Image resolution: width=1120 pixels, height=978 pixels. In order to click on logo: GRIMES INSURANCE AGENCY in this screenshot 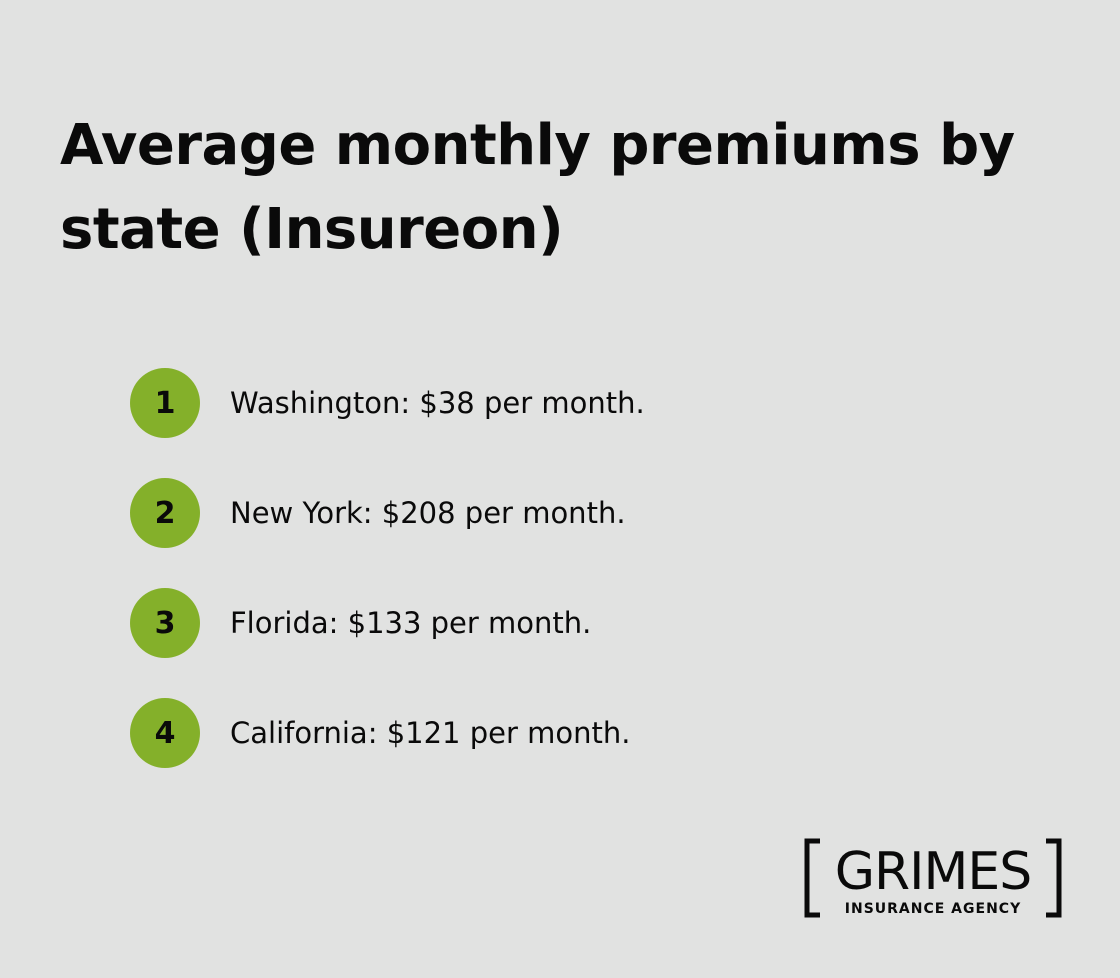, I will do `click(933, 878)`.